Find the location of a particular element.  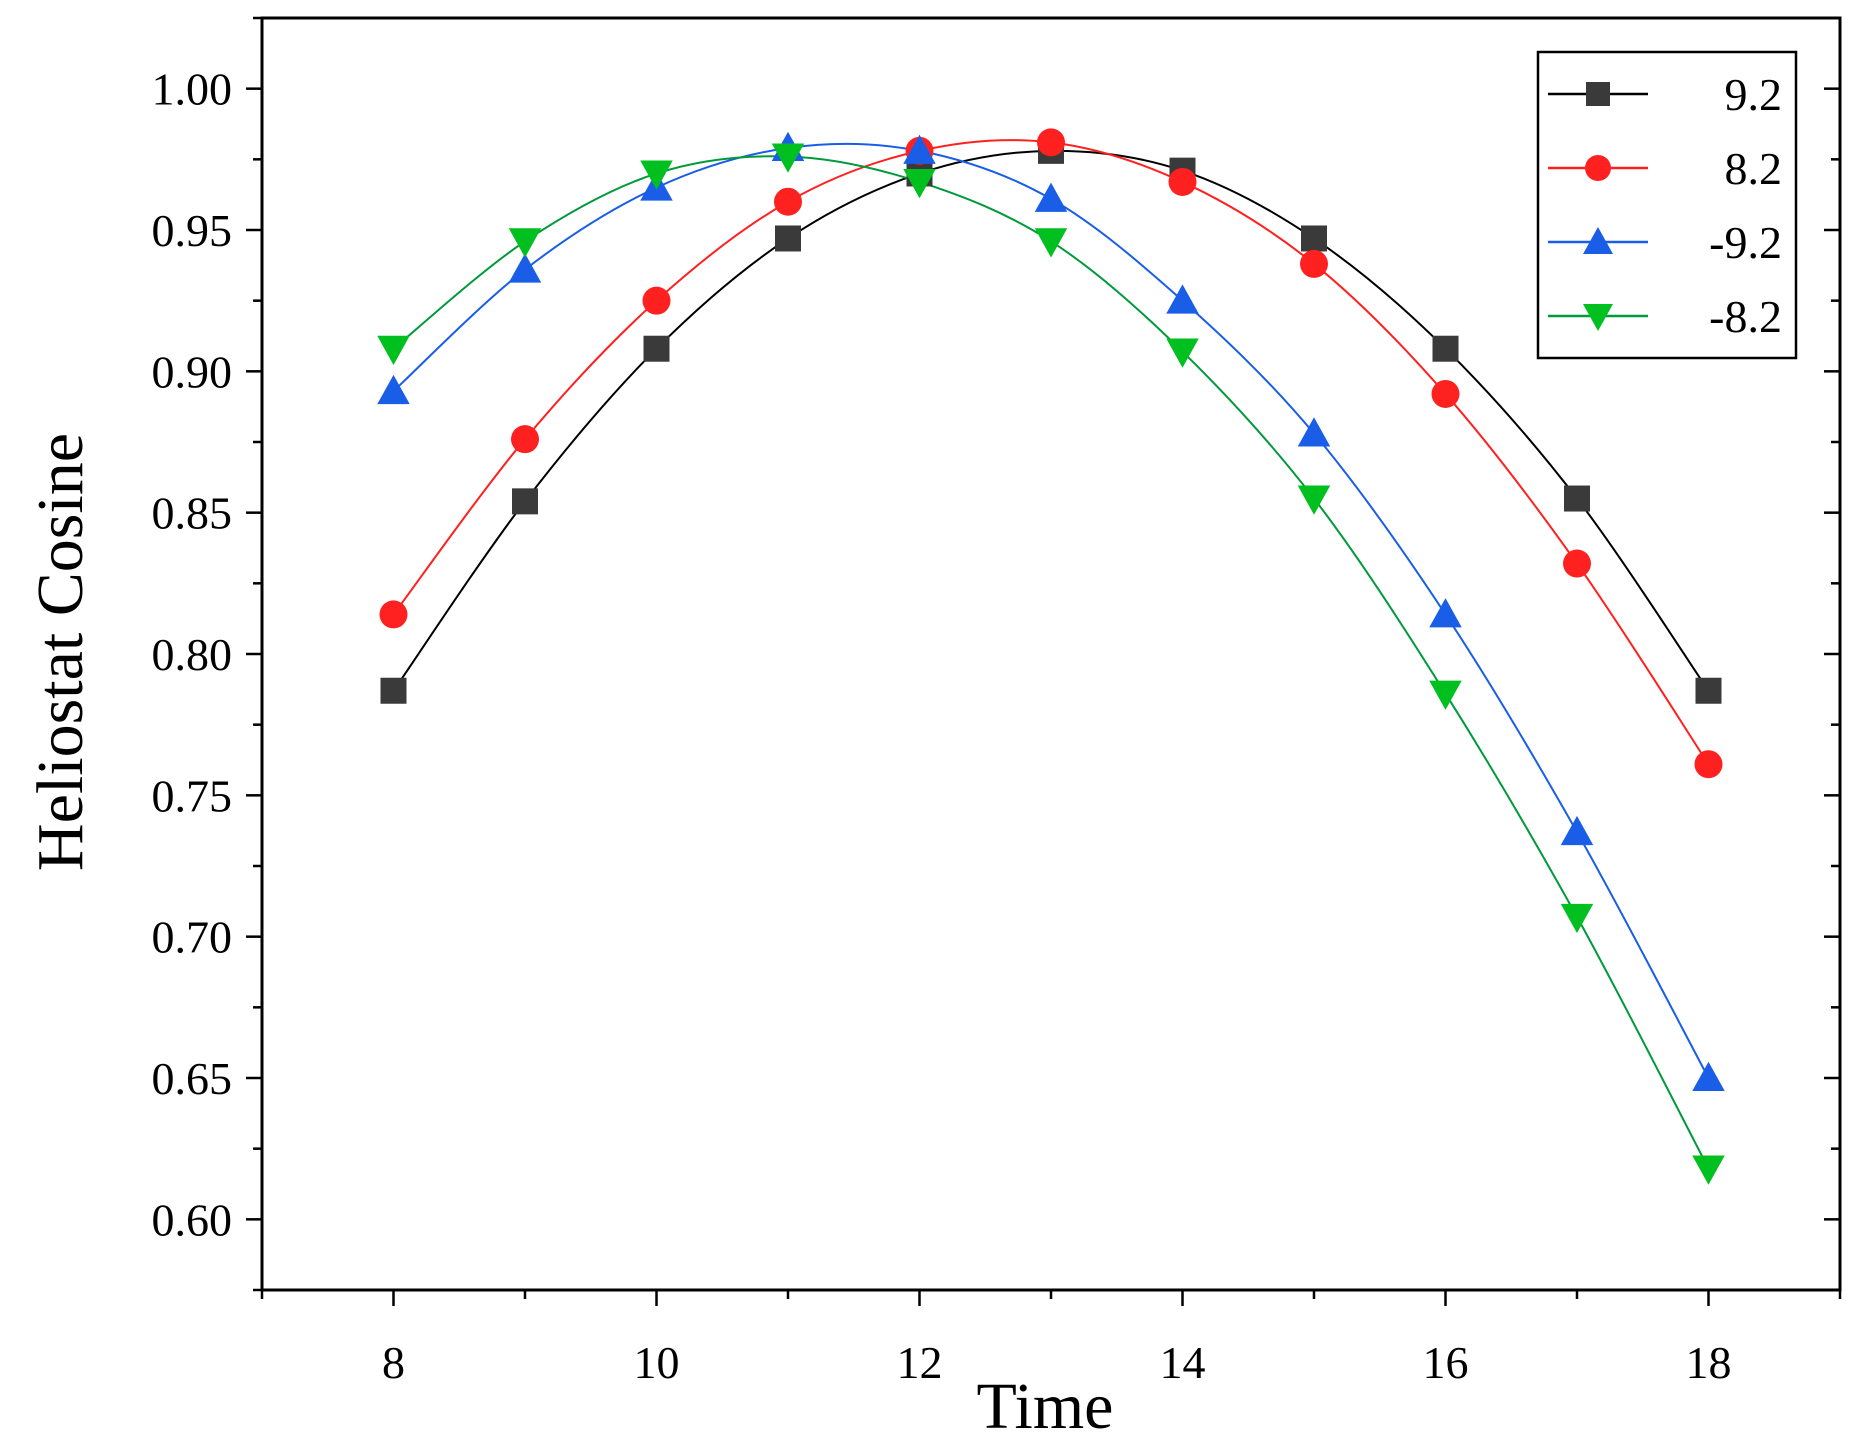

legend-label: -9.2 is located at coordinates (1745, 242).